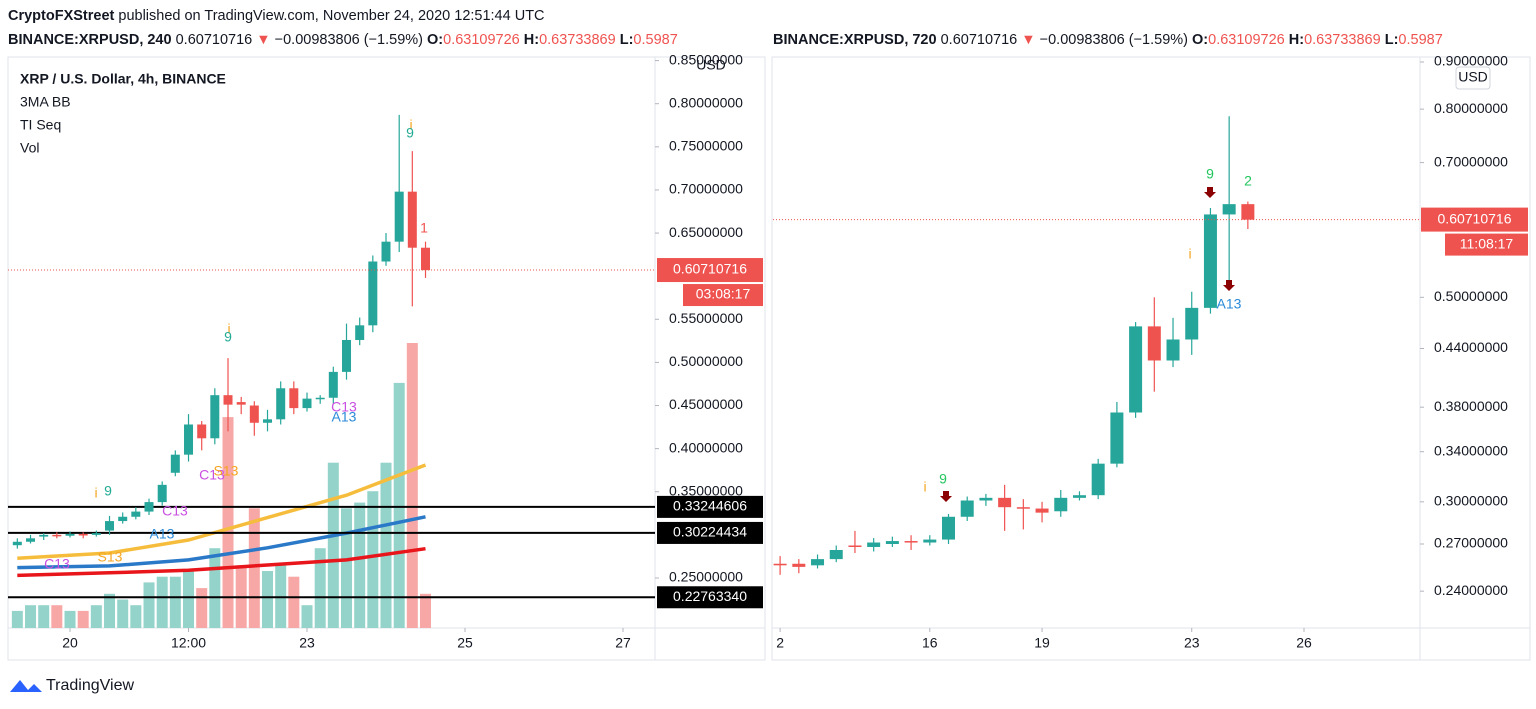 This screenshot has height=709, width=1536. I want to click on brand-logo, so click(26, 686).